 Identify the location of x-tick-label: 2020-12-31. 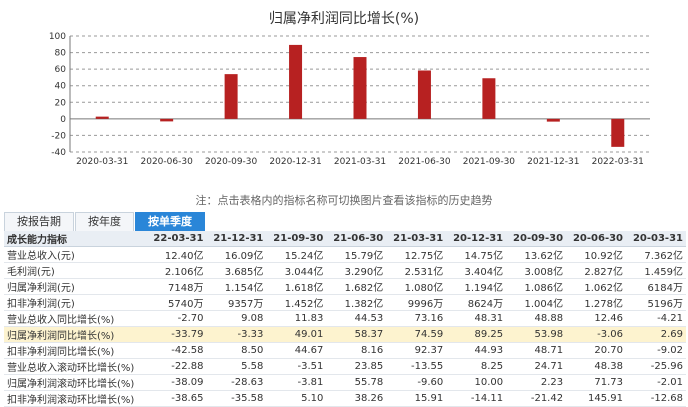
(295, 162).